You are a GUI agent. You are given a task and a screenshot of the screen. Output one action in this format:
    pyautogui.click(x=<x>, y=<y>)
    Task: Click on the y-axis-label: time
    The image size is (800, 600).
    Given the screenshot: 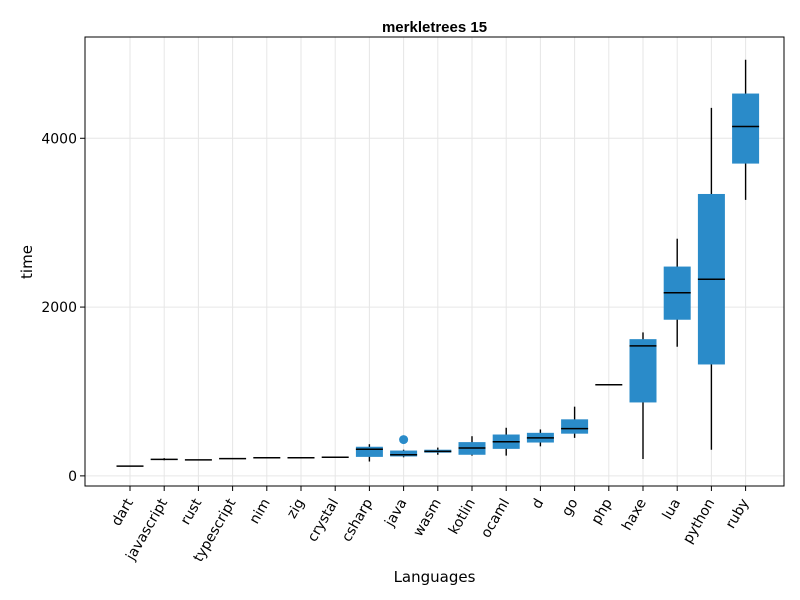 What is the action you would take?
    pyautogui.click(x=27, y=262)
    